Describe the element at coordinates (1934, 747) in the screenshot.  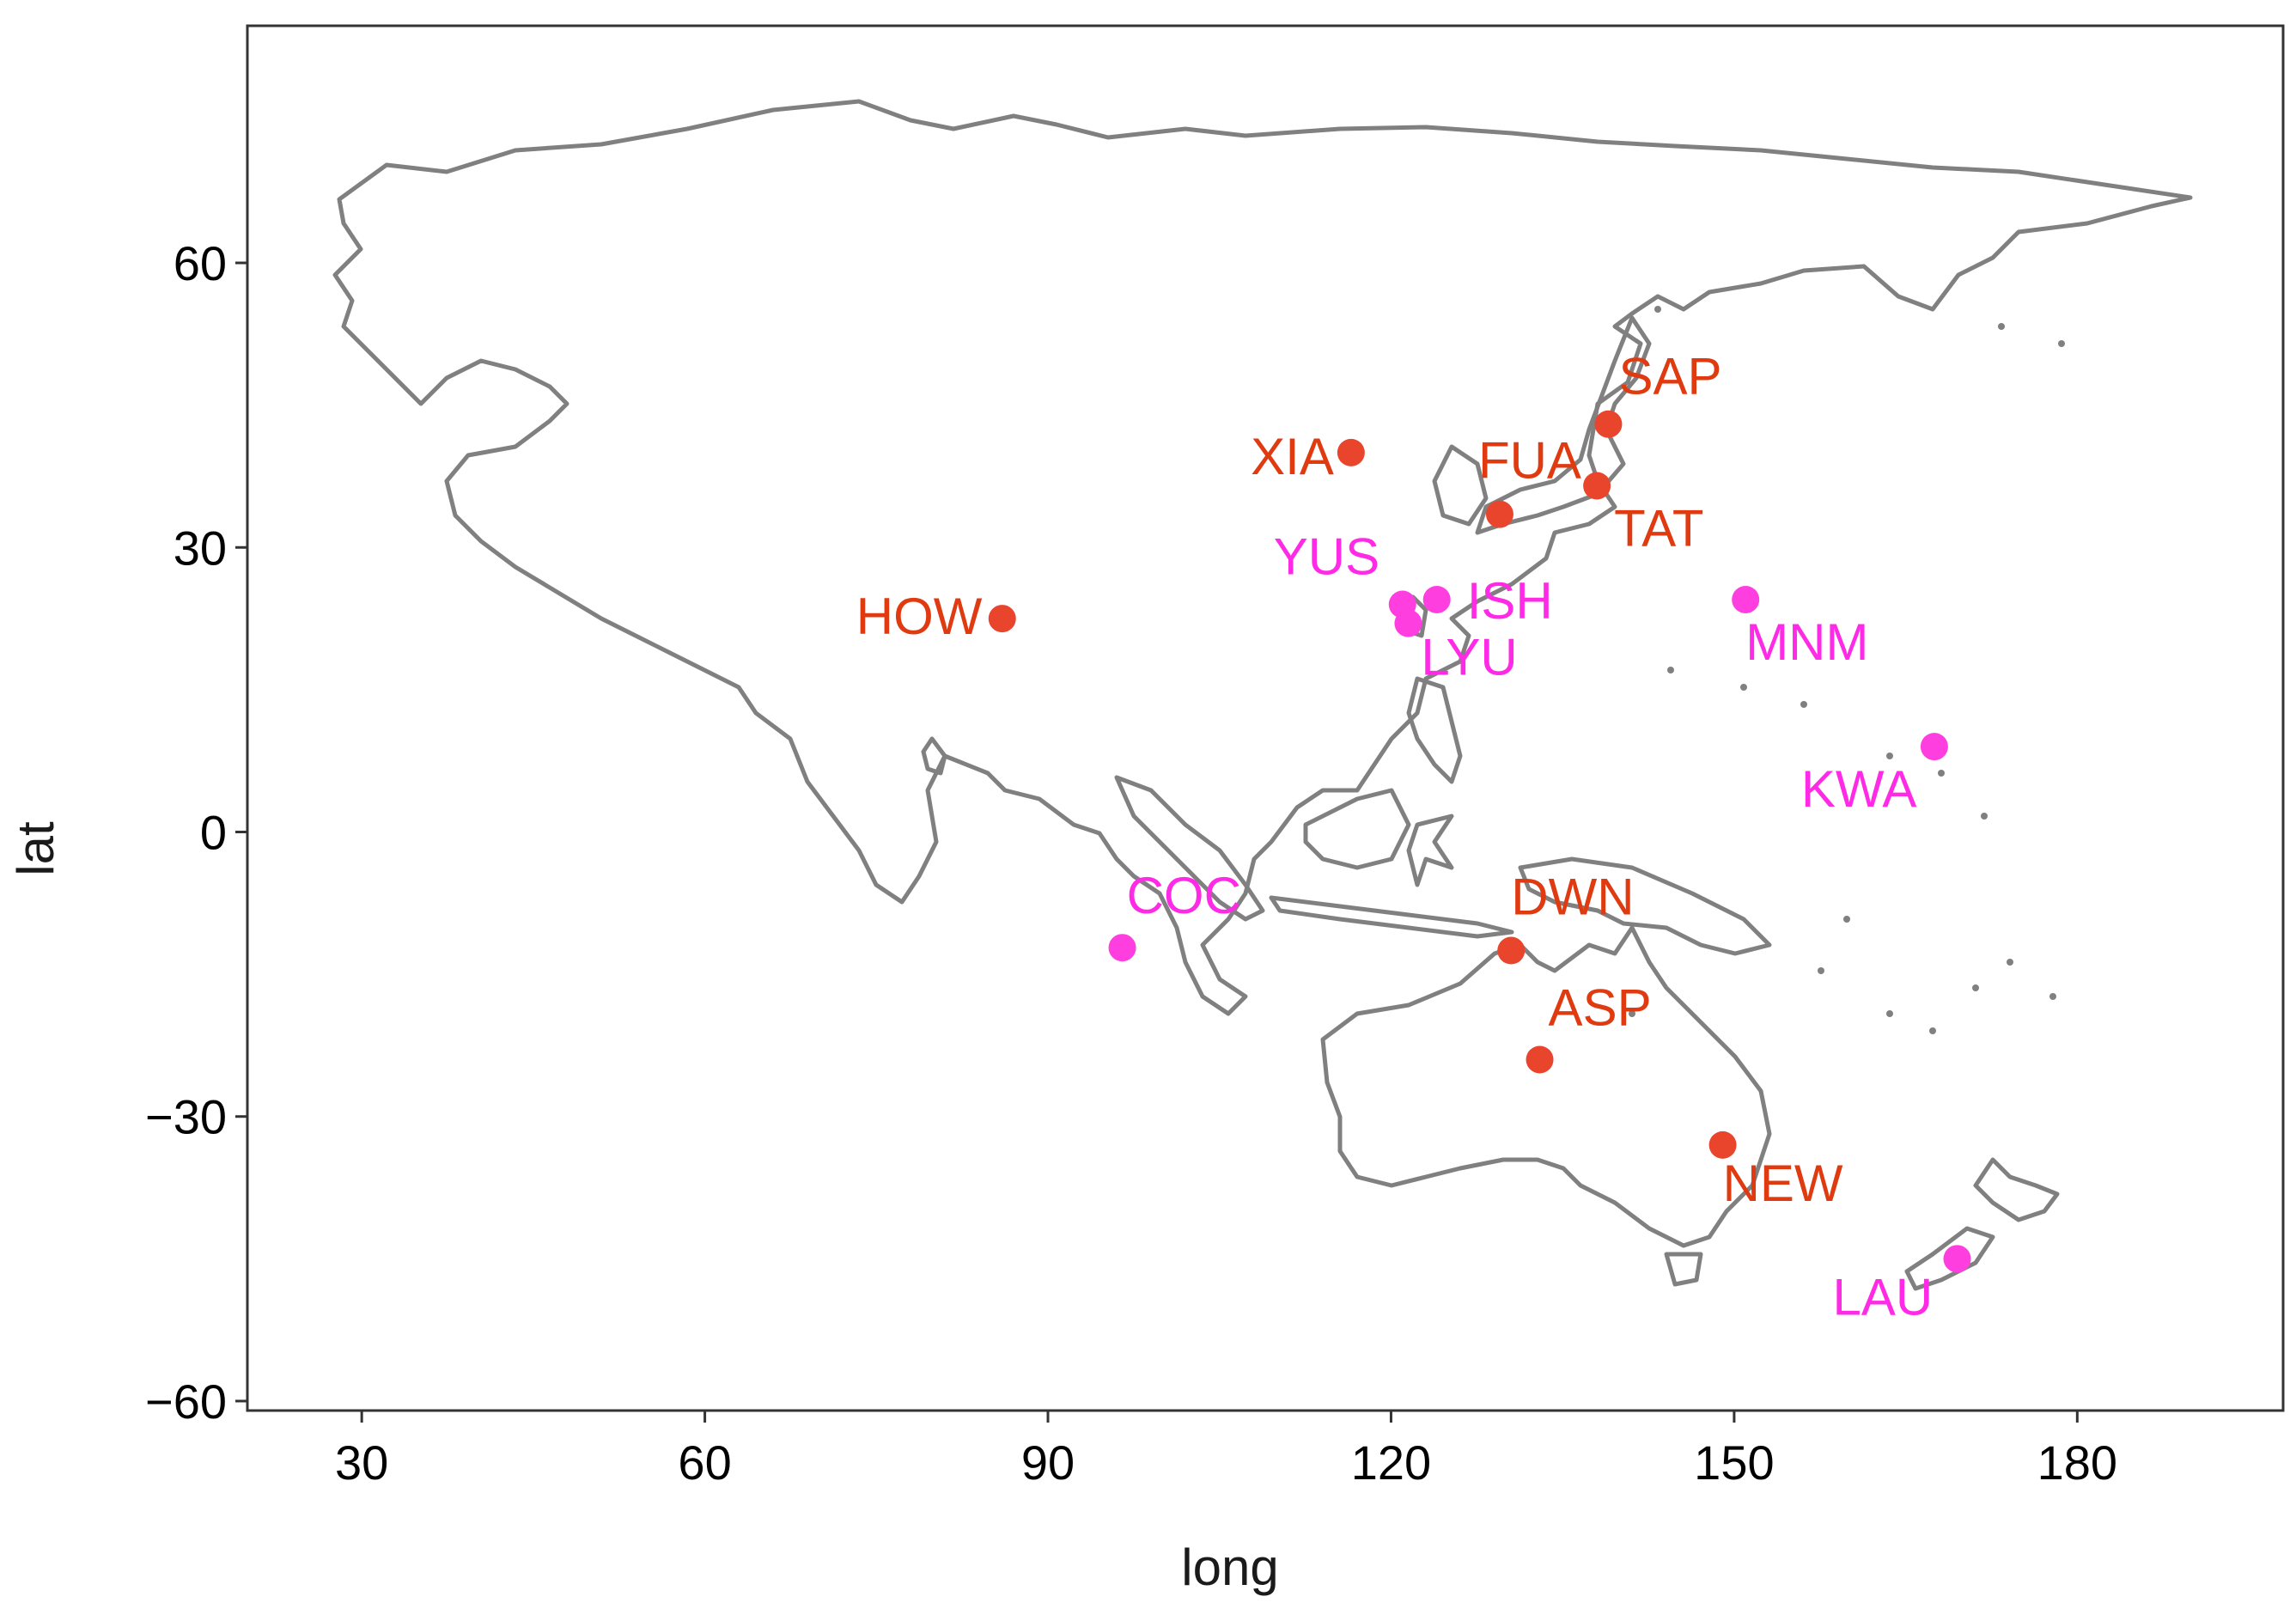
I see `station-point-kwa` at that location.